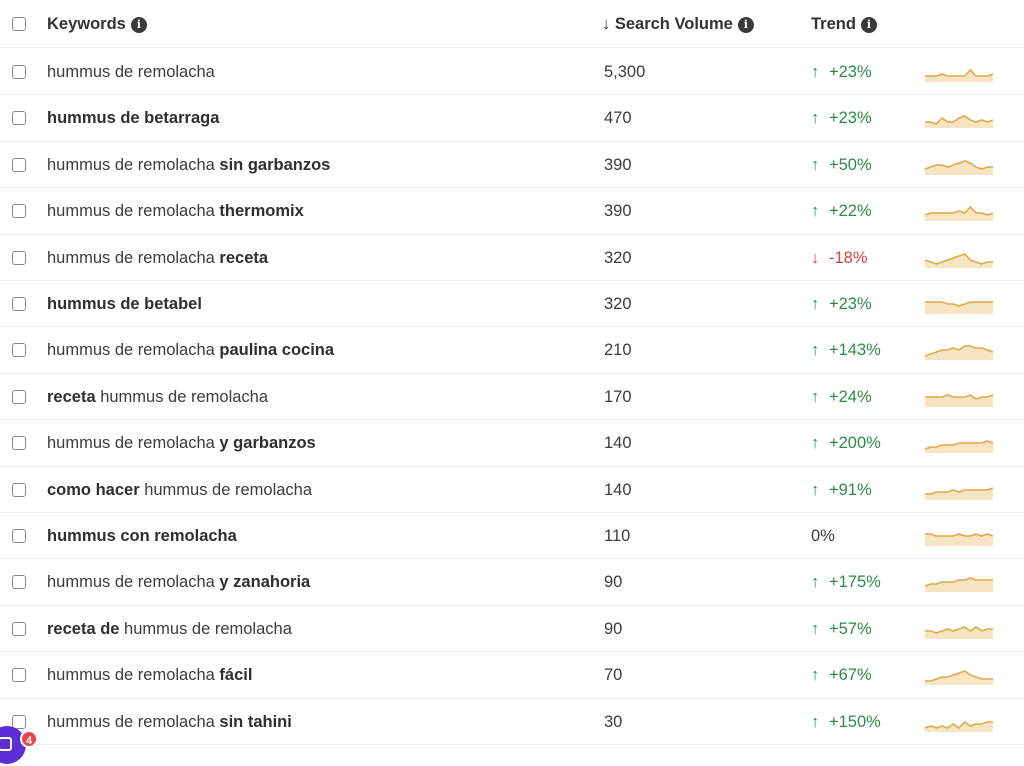  I want to click on keyword-cell: hummus de remolacha receta, so click(157, 258).